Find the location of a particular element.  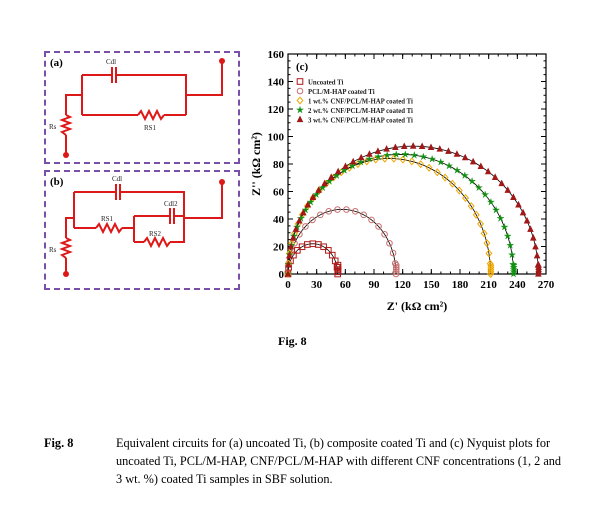

terminal-b-top is located at coordinates (222, 182).